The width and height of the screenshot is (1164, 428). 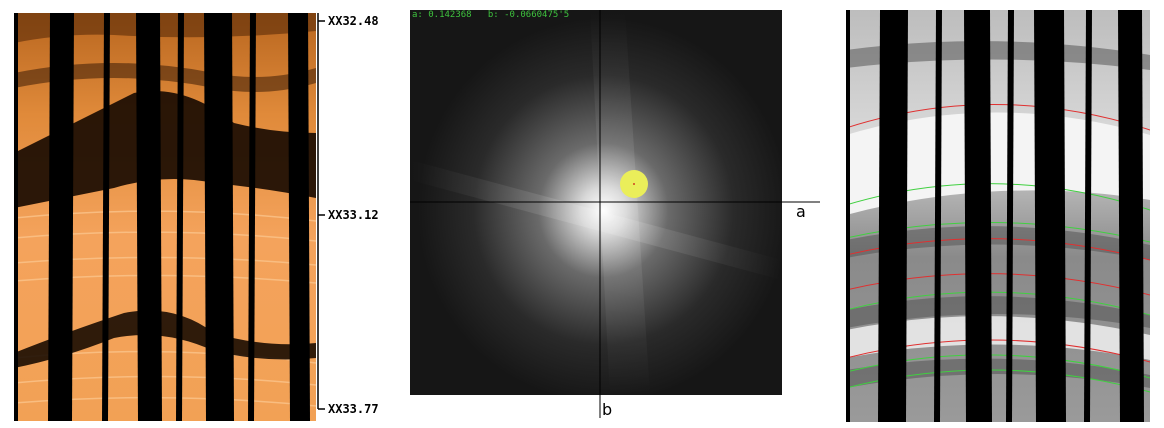 What do you see at coordinates (801, 211) in the screenshot?
I see `axis-a-label: a` at bounding box center [801, 211].